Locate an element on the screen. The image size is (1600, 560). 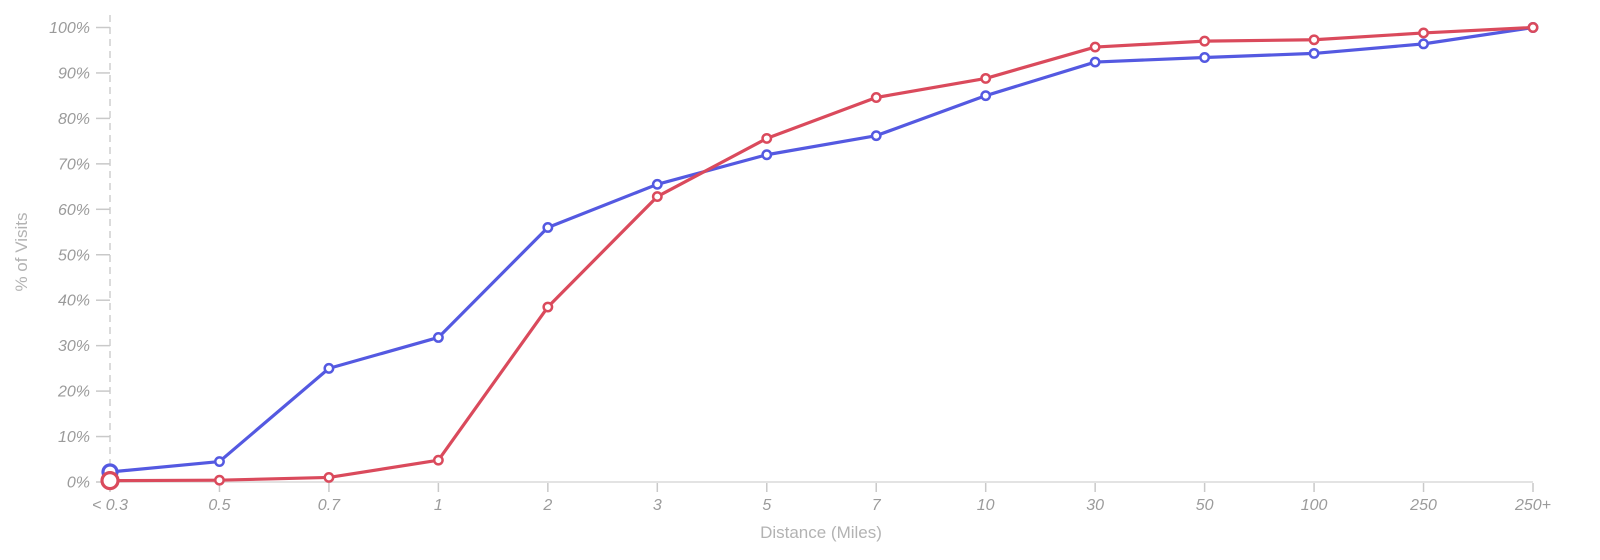
x-axis: < 0.3 0.5 0.7 1 2 3 5 7 10 30 50 100 250 250+ is located at coordinates (821, 497).